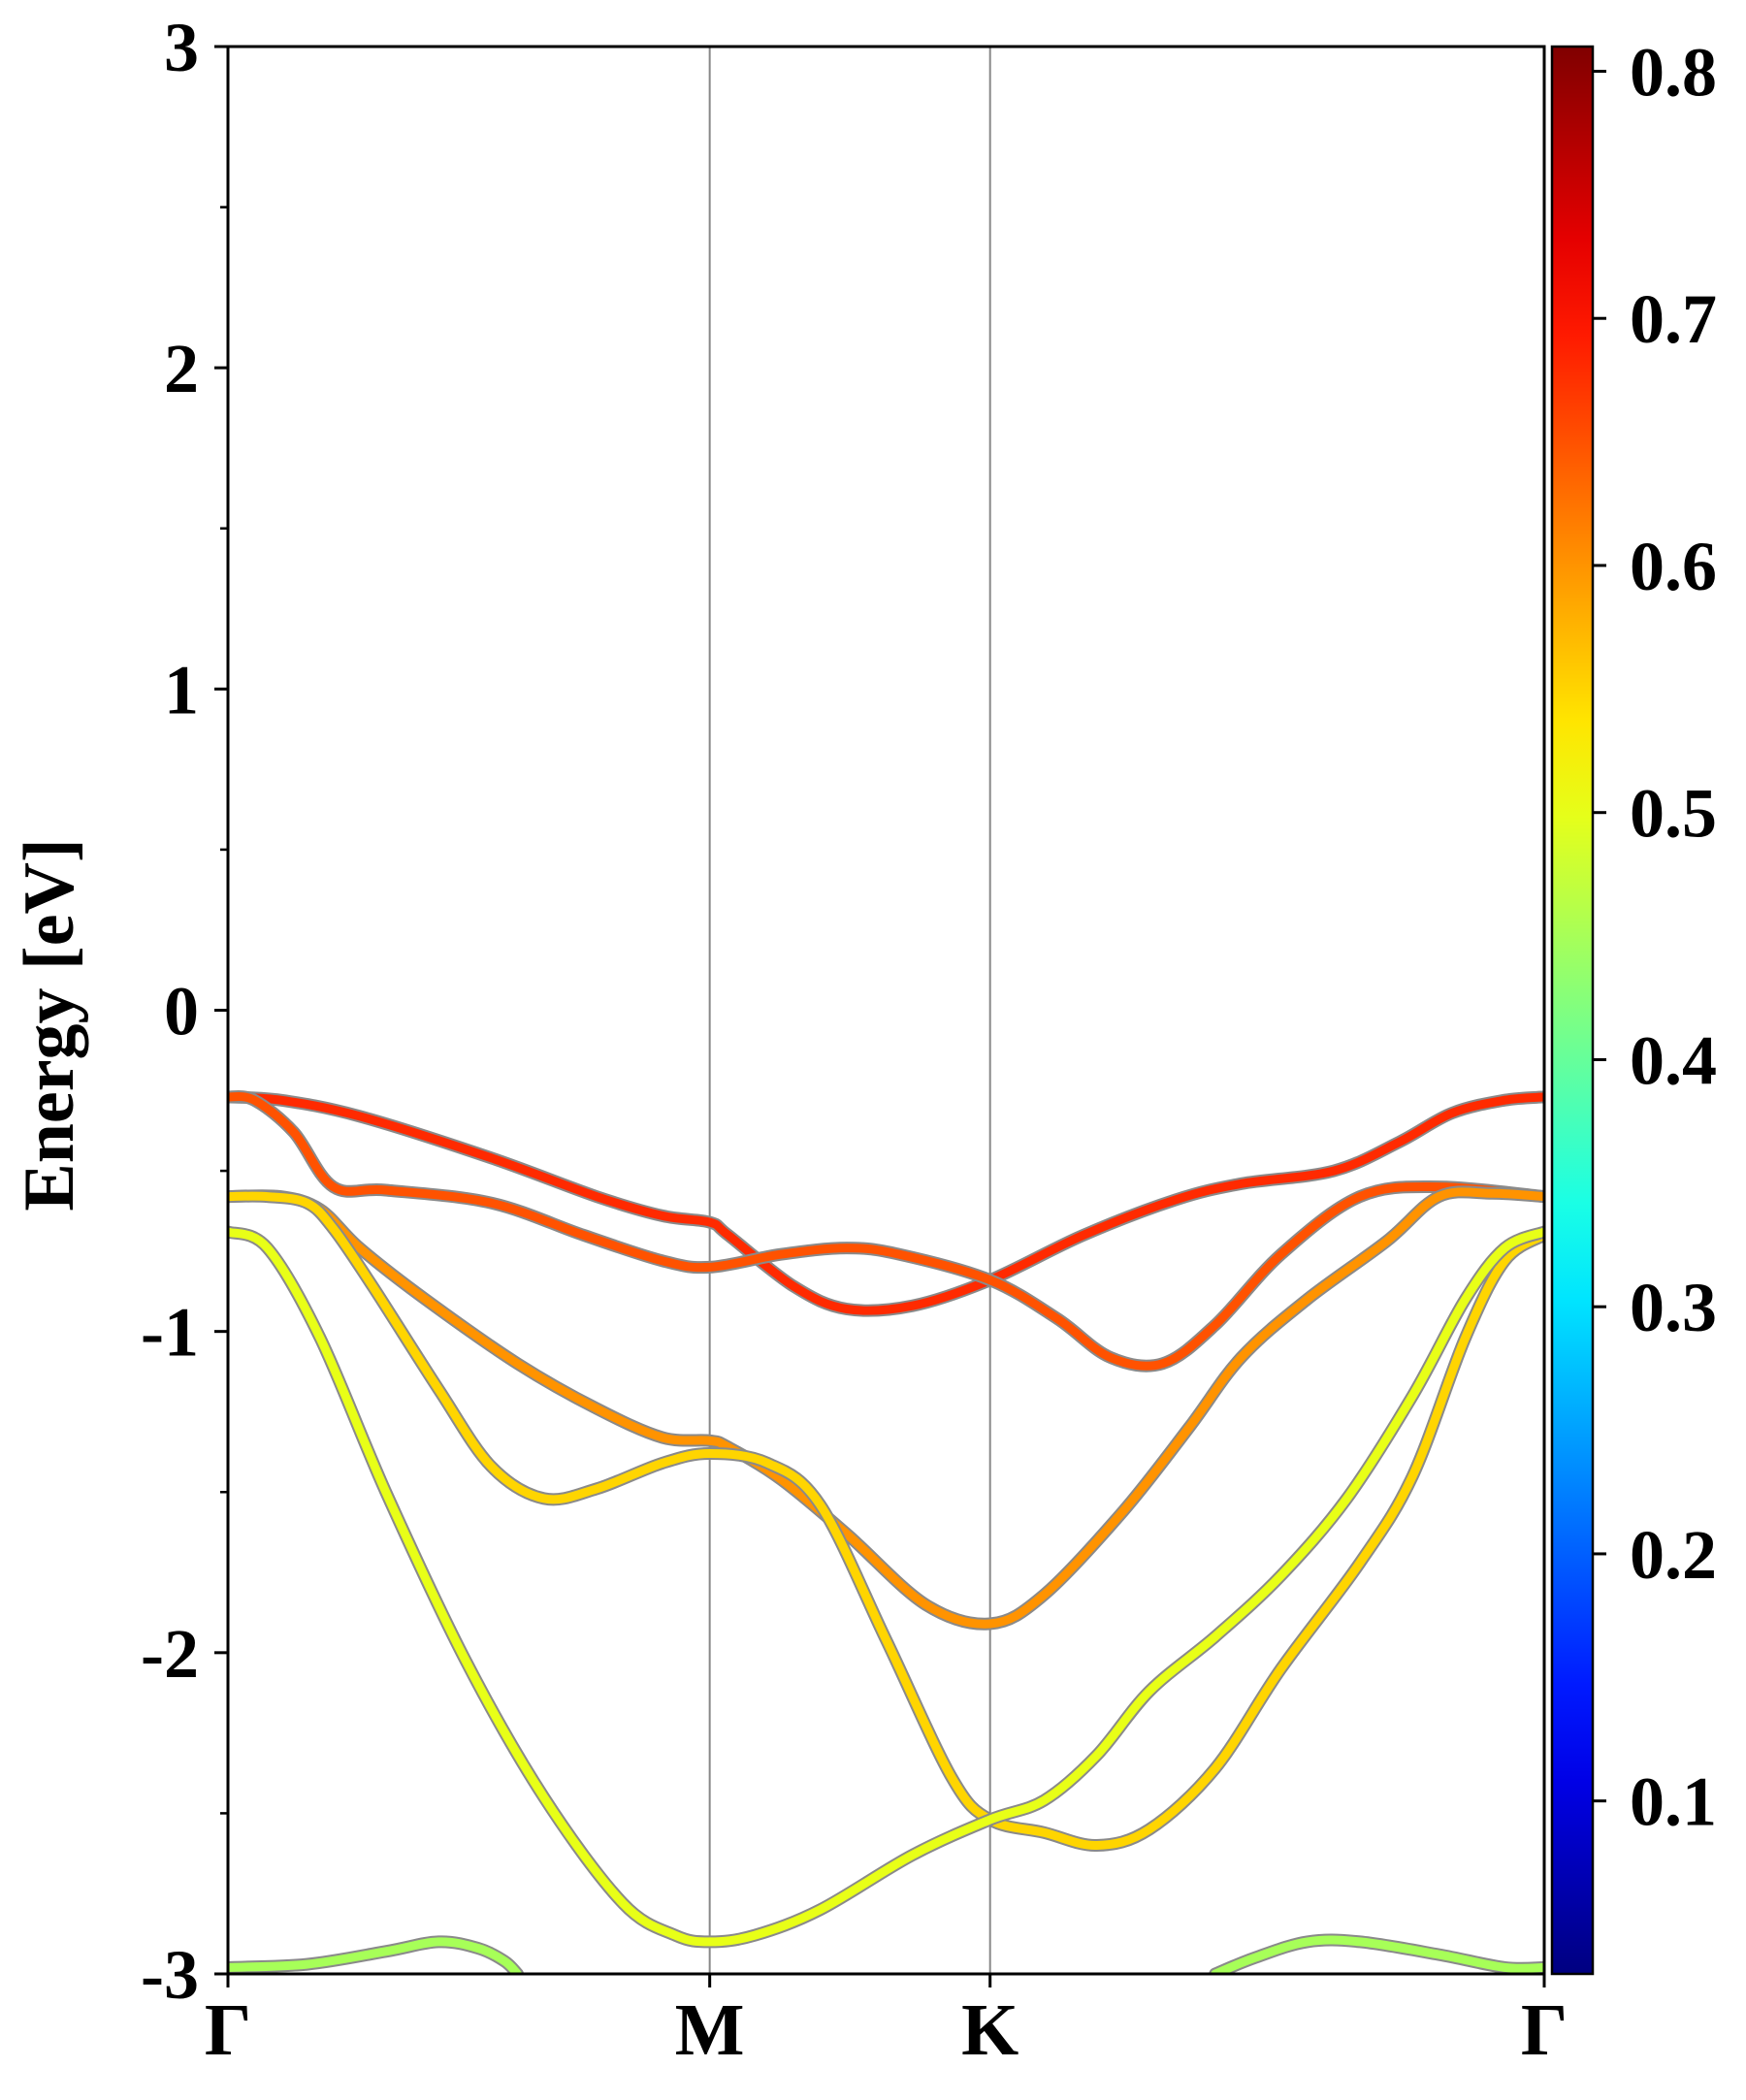  Describe the element at coordinates (1673, 72) in the screenshot. I see `colorbar-tick-label: 0.8` at that location.